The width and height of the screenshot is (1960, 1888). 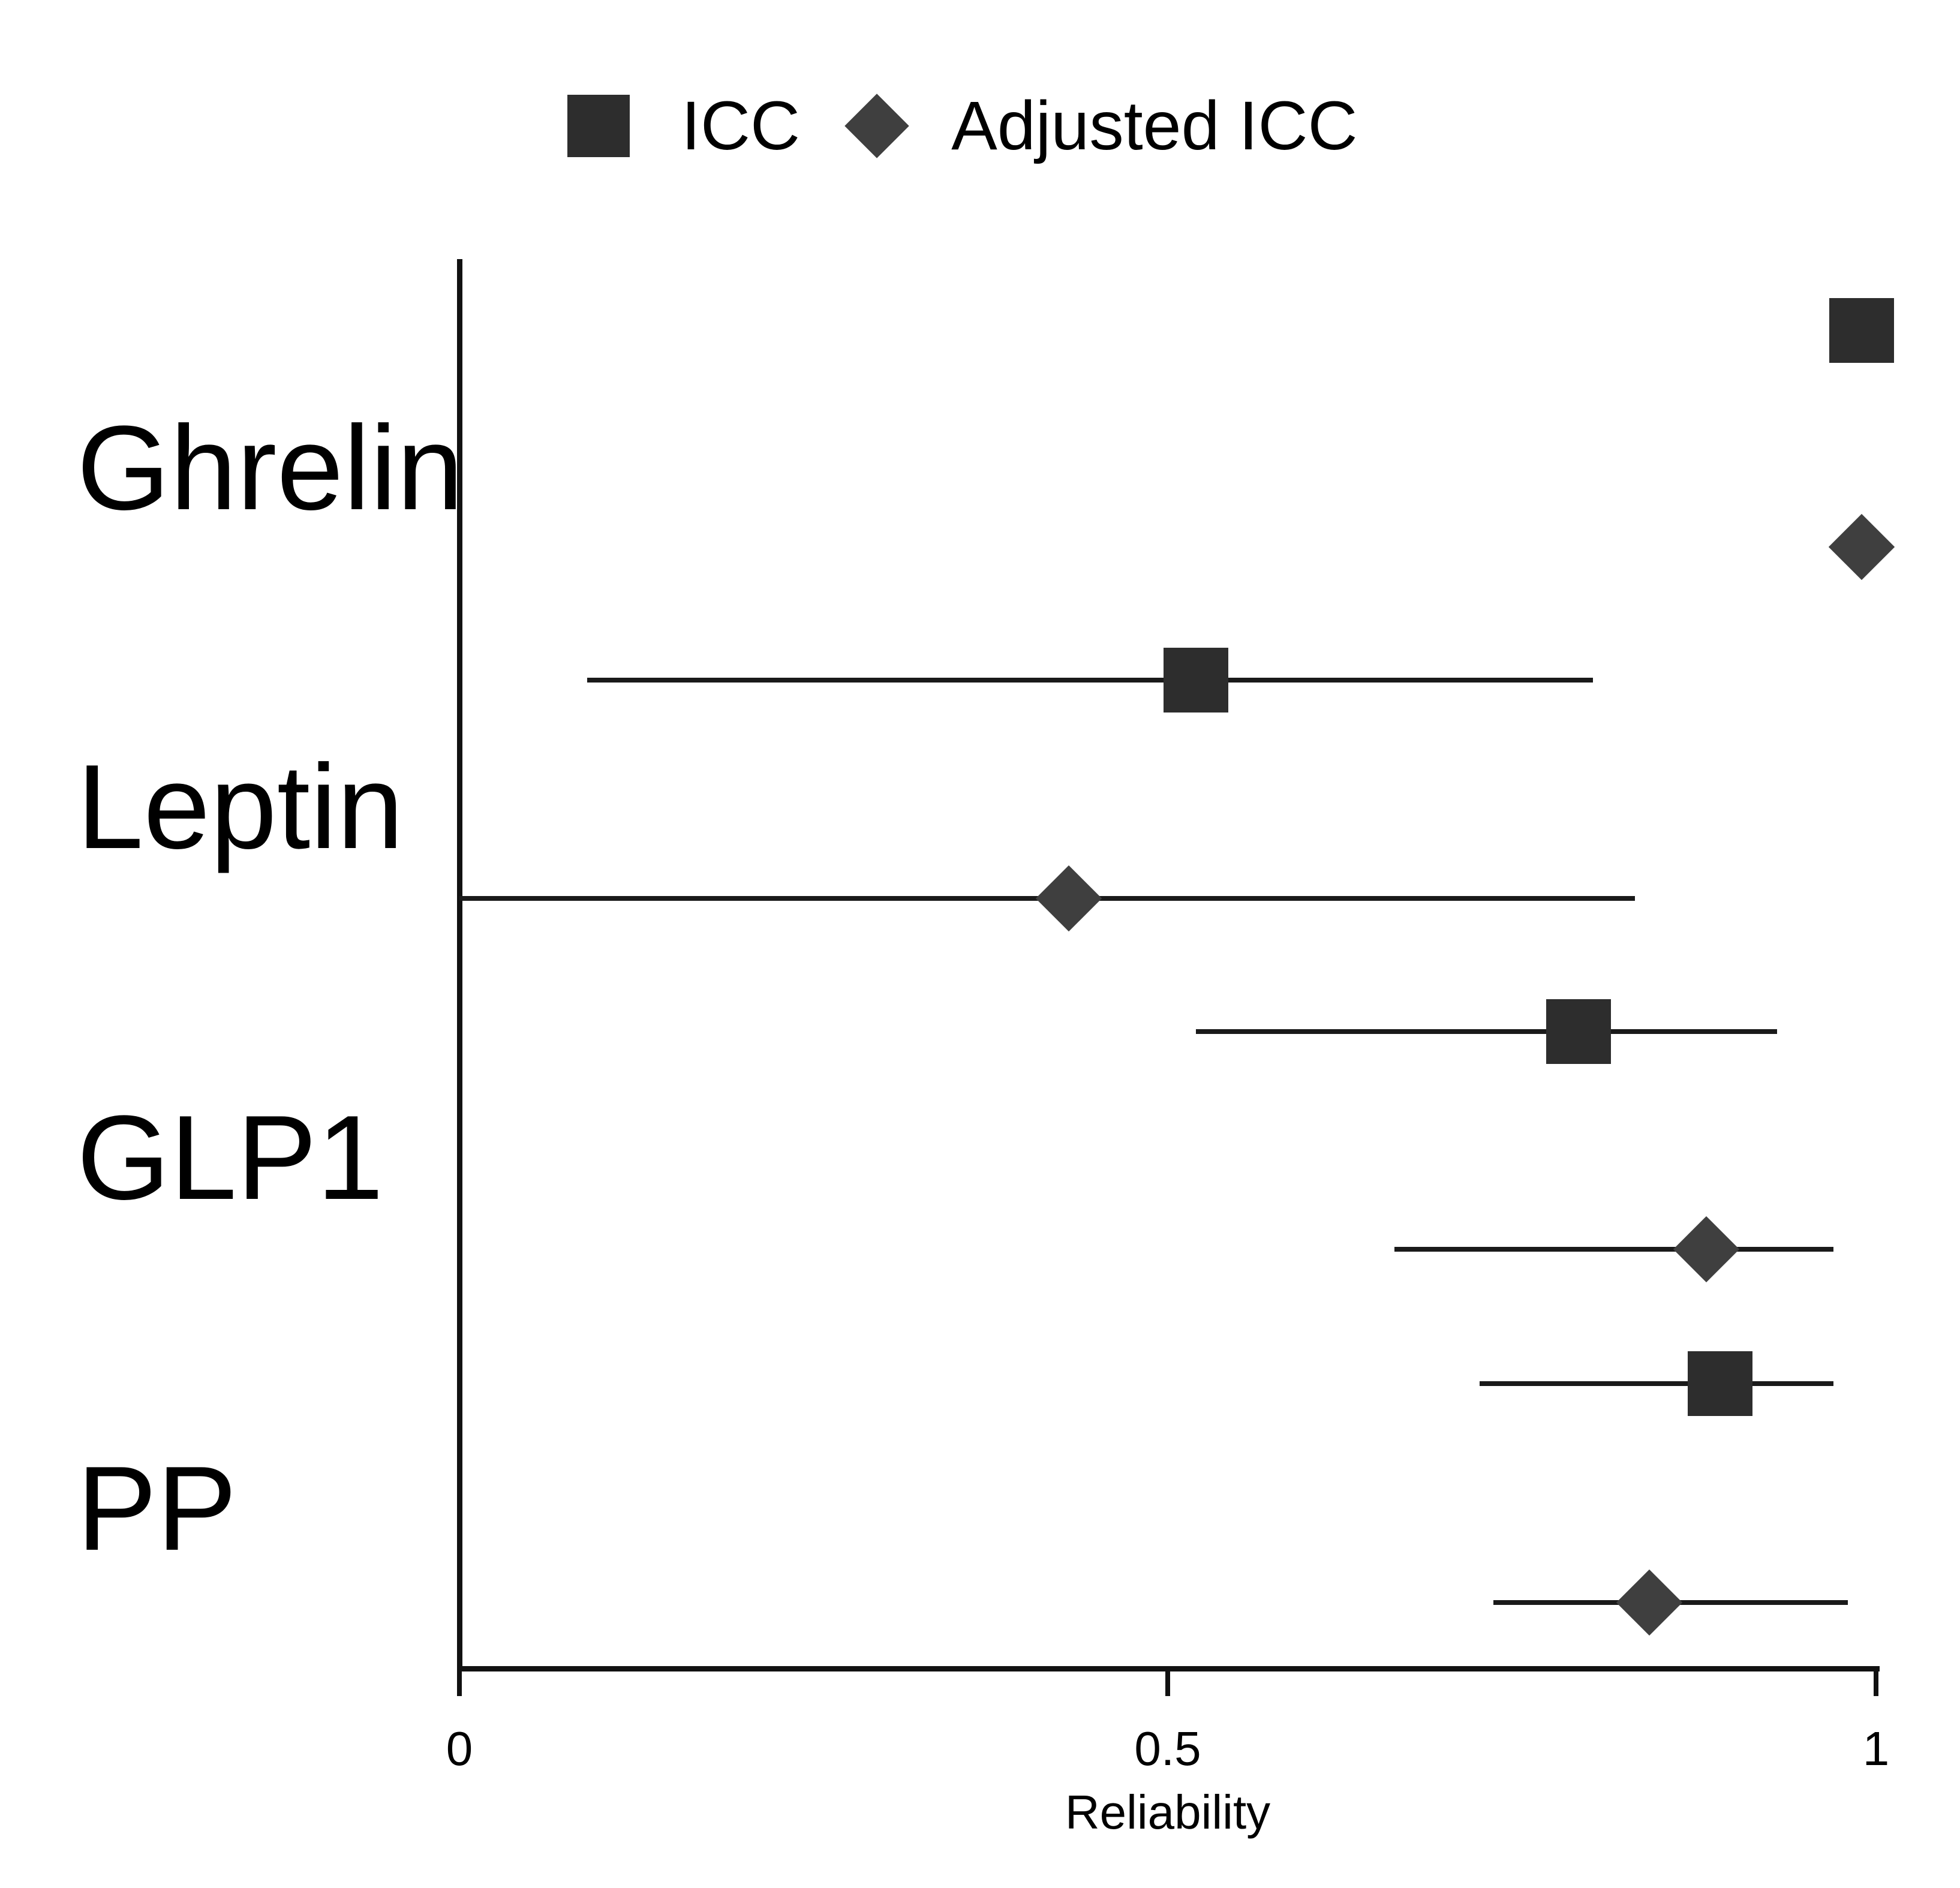 What do you see at coordinates (741, 126) in the screenshot?
I see `legend-label-icc: ICC` at bounding box center [741, 126].